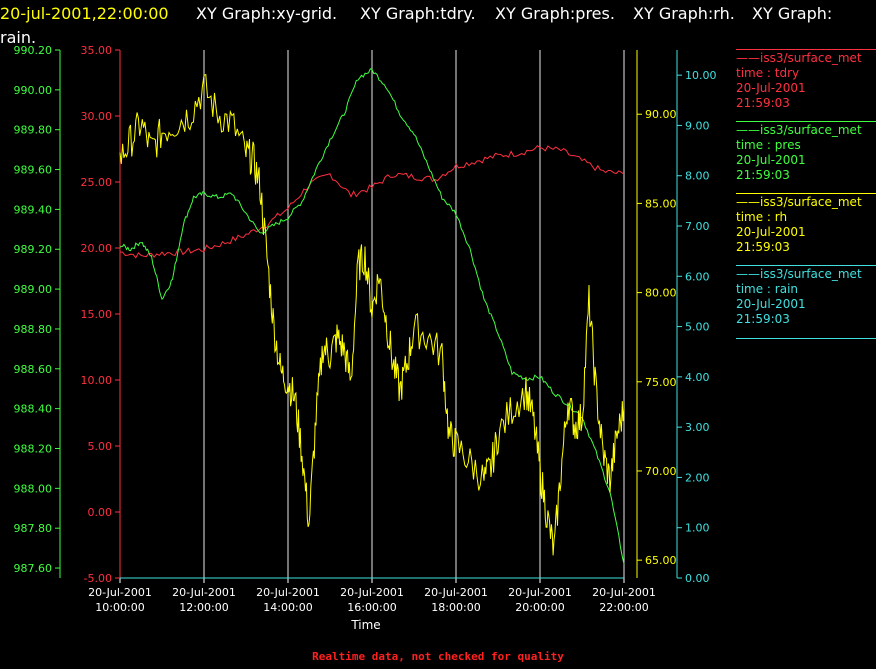  I want to click on y-tick-label-tdry: 15.00, so click(97, 314).